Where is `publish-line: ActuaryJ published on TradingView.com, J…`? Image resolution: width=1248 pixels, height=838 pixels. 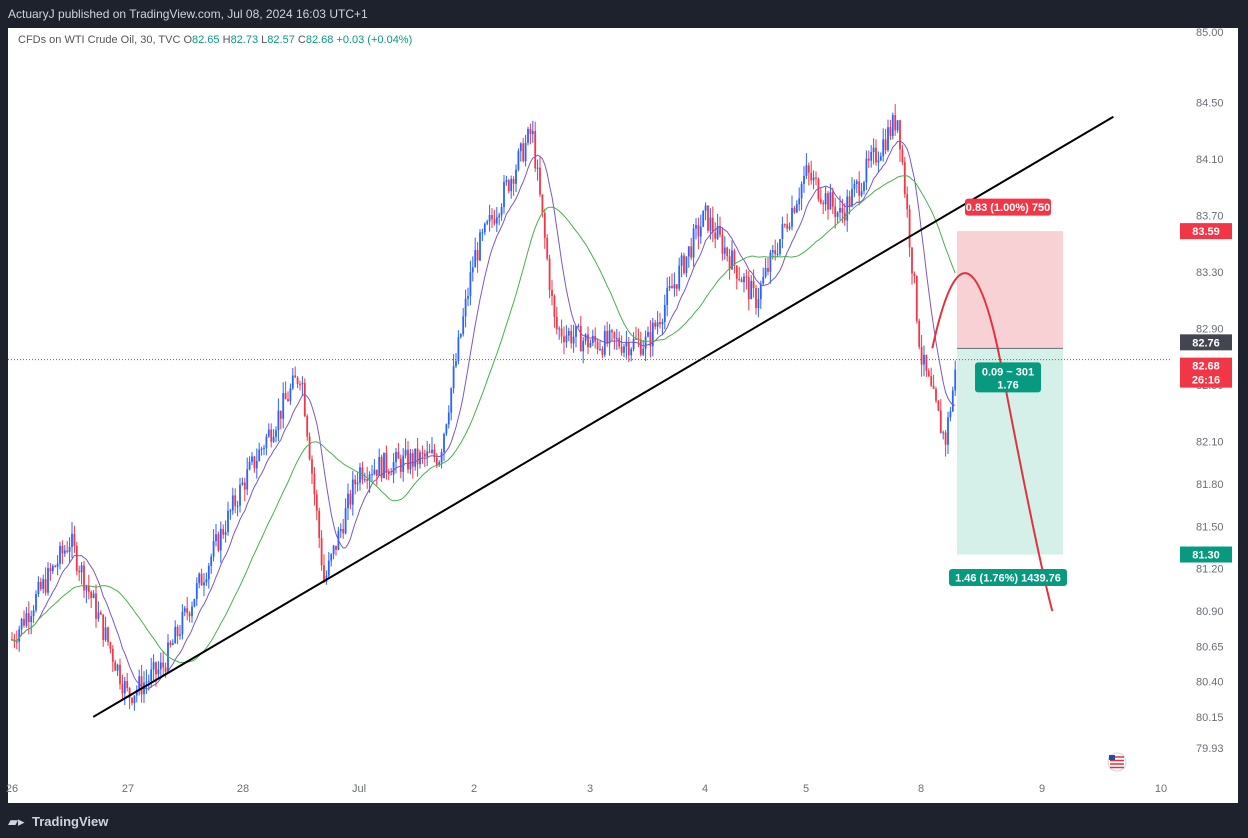 publish-line: ActuaryJ published on TradingView.com, J… is located at coordinates (188, 14).